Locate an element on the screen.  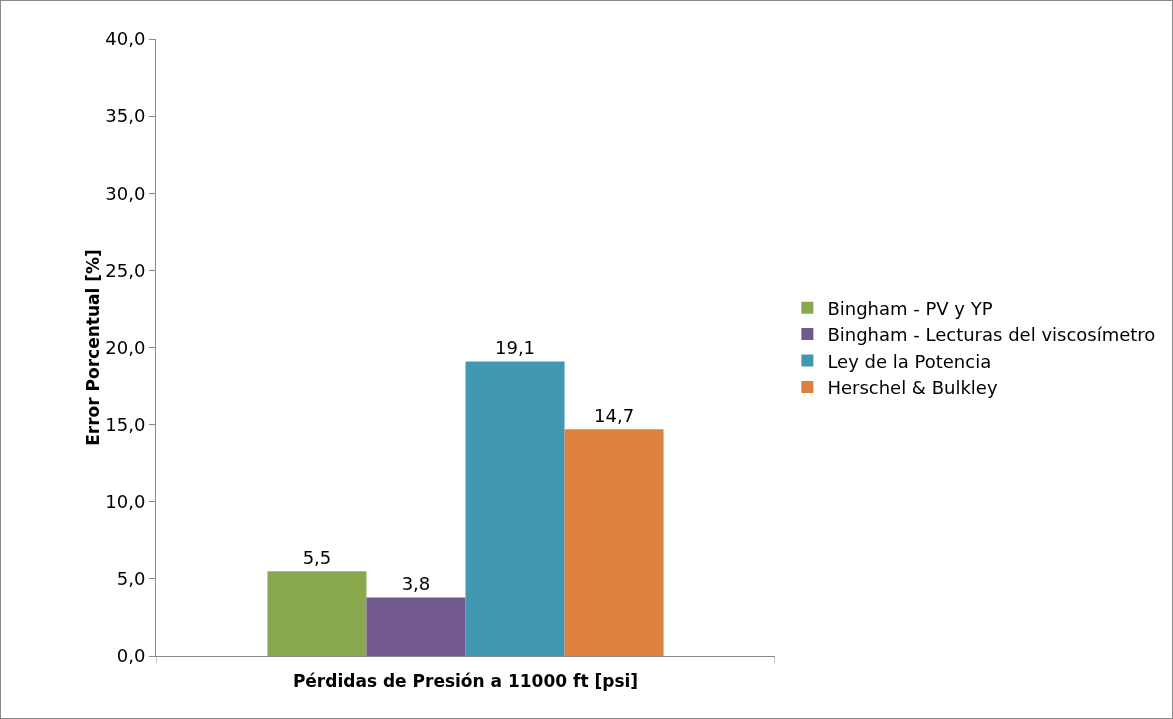
y-tick-label: 5,0 is located at coordinates (131, 579).